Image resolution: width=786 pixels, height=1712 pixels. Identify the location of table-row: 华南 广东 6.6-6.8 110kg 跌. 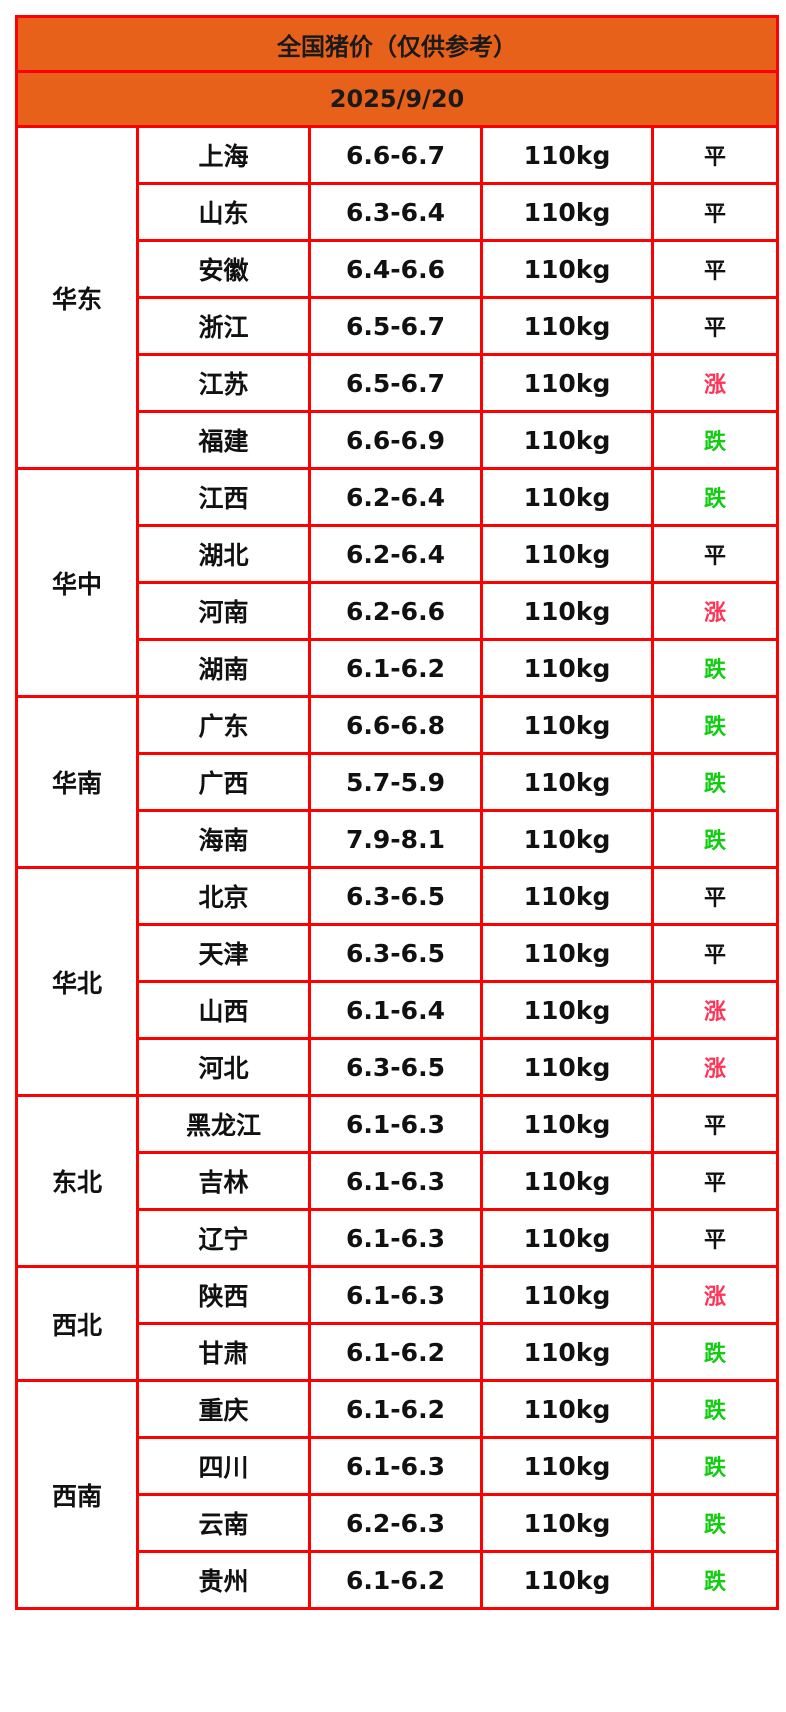
(397, 782).